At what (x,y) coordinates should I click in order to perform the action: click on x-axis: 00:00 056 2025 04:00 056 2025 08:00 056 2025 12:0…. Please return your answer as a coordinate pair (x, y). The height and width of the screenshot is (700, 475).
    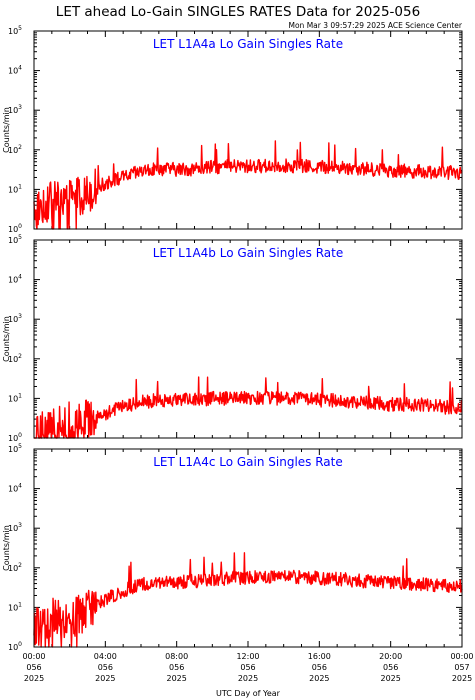
    Looking at the image, I should click on (247, 667).